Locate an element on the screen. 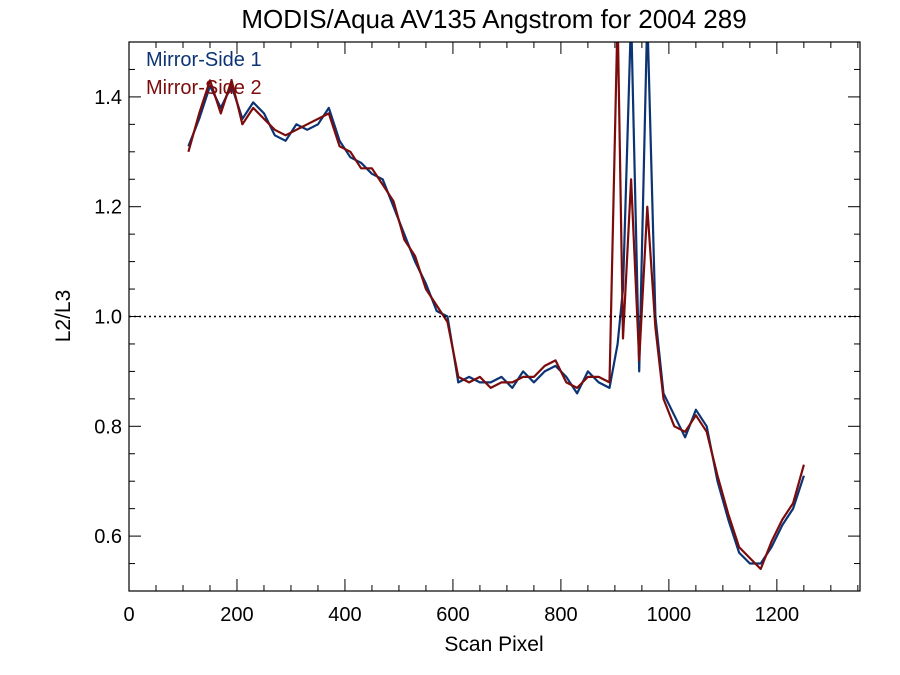 The height and width of the screenshot is (675, 900). x-tick-label: 600 is located at coordinates (452, 615).